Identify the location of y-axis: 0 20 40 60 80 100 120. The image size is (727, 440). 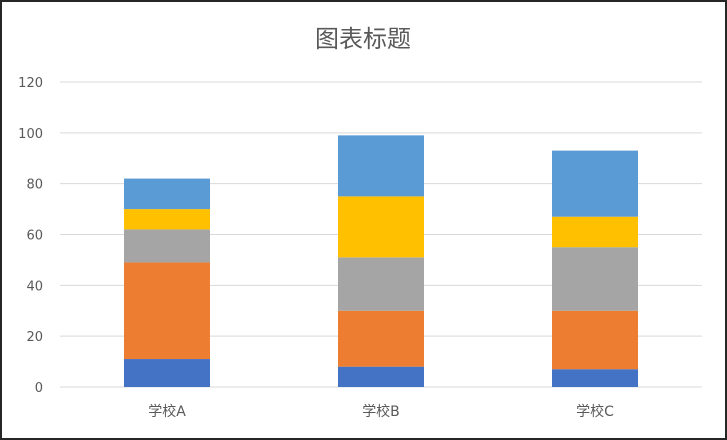
(30, 236).